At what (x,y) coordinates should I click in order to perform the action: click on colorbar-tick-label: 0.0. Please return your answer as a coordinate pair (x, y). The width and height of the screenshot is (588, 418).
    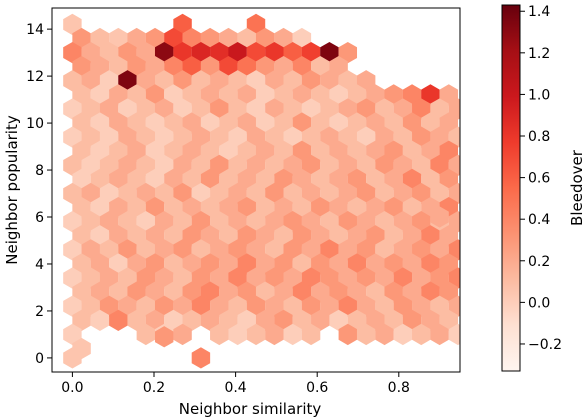
    Looking at the image, I should click on (539, 303).